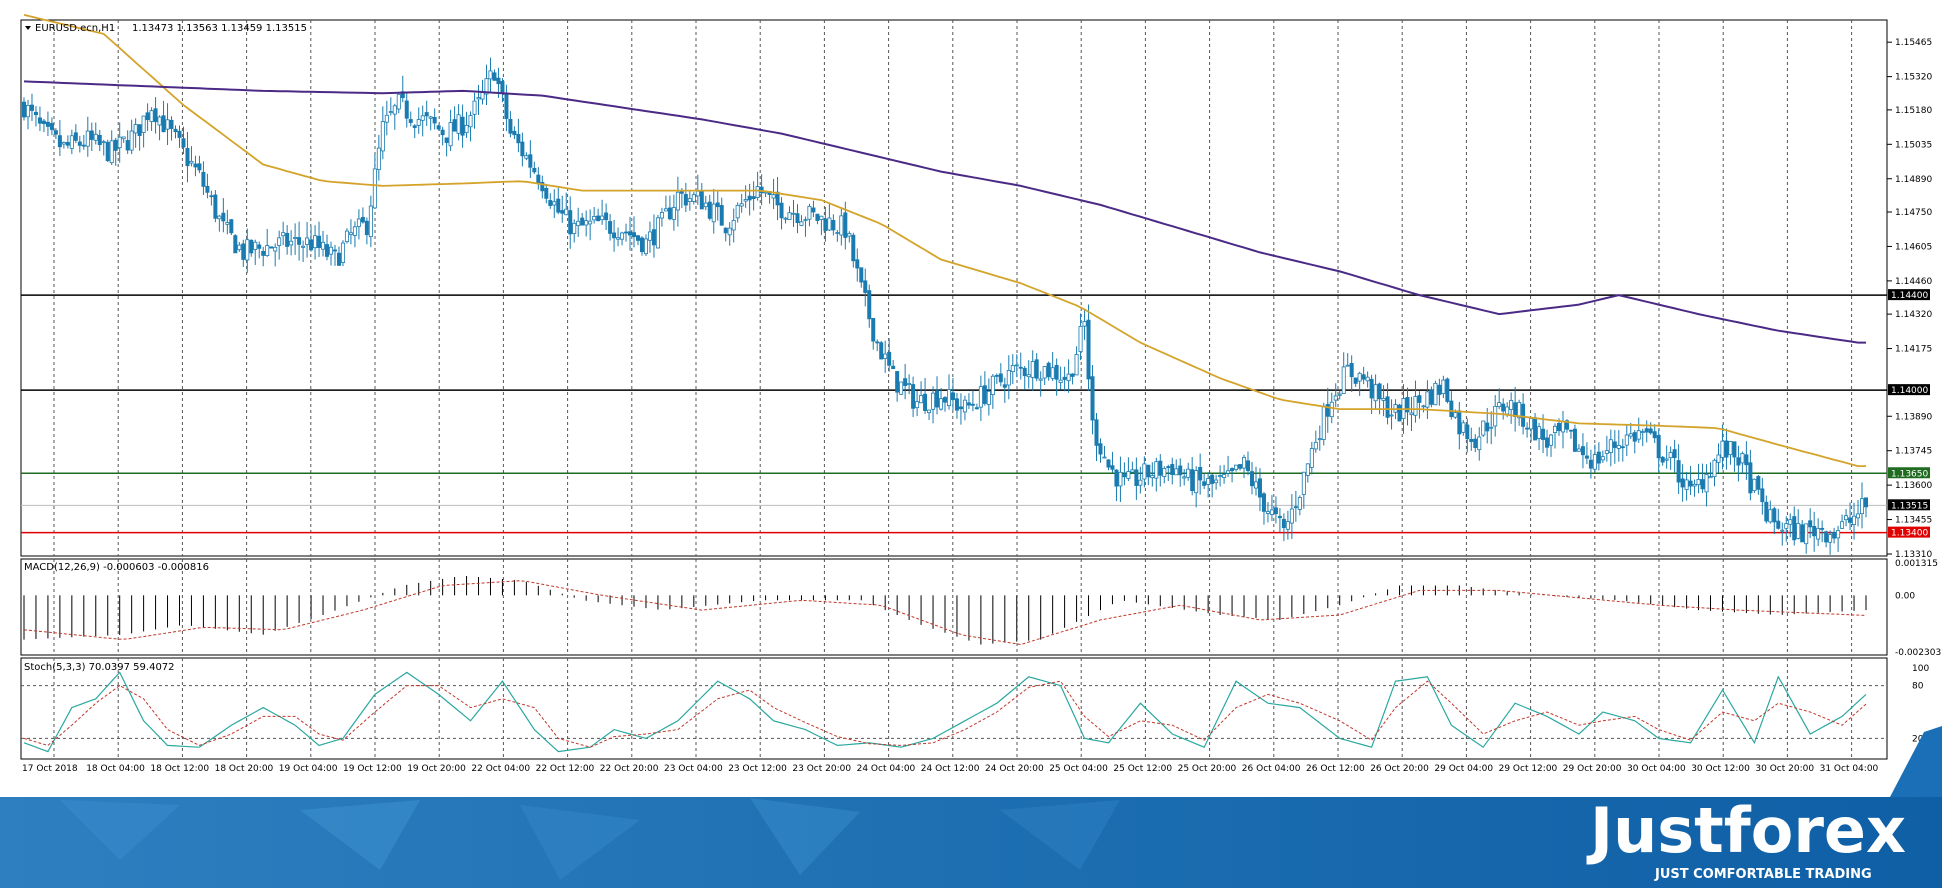 This screenshot has width=1942, height=888. Describe the element at coordinates (1913, 555) in the screenshot. I see `y-tick-label: 1.13310` at that location.